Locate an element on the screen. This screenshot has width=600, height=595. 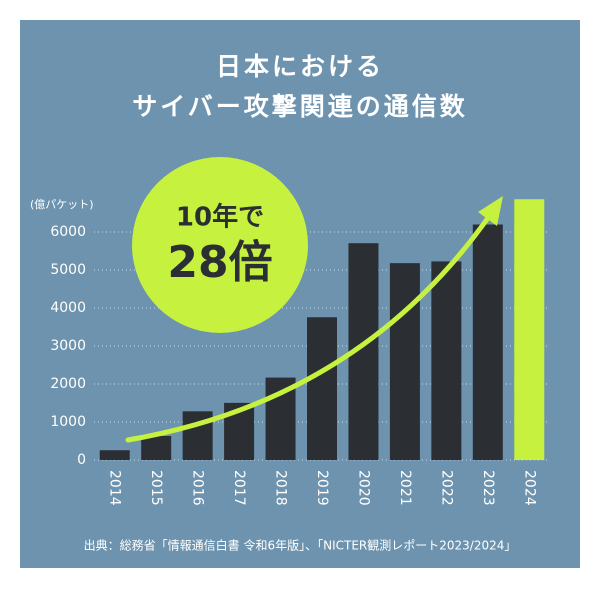
x-tick-label: 2020 is located at coordinates (363, 488).